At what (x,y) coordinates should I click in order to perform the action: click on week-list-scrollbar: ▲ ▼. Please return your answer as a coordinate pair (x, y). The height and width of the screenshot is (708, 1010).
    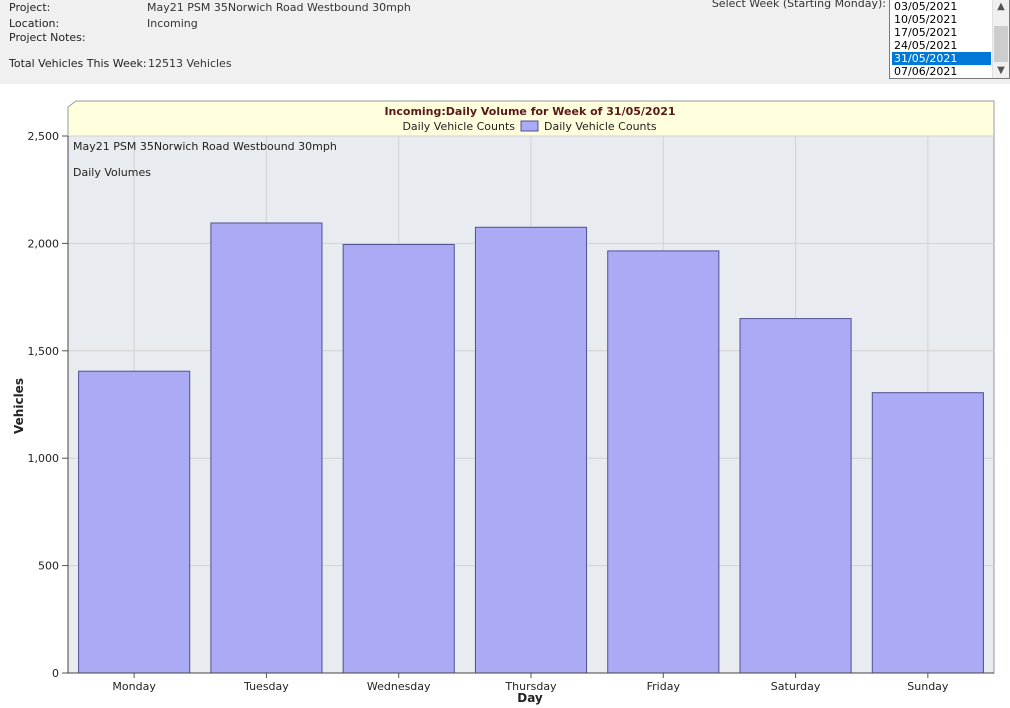
    Looking at the image, I should click on (1000, 39).